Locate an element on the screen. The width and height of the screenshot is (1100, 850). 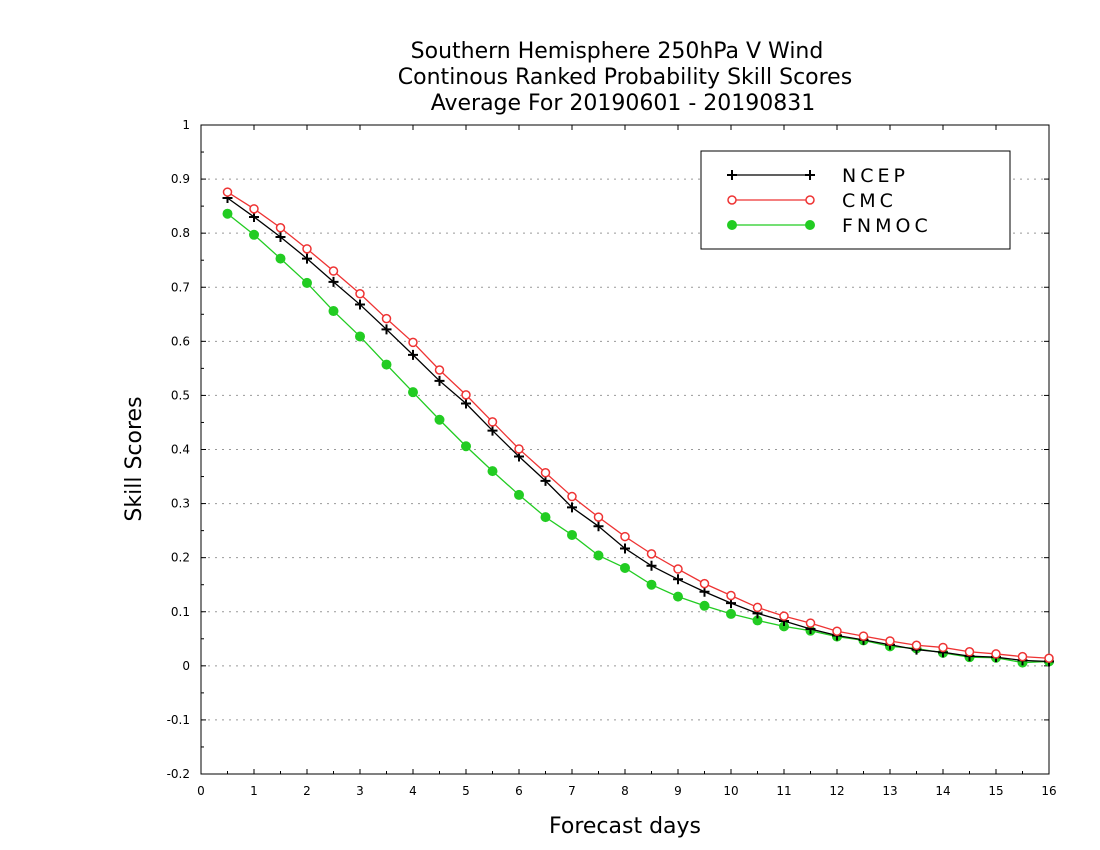
legend-label-ncep: NCEP is located at coordinates (875, 176).